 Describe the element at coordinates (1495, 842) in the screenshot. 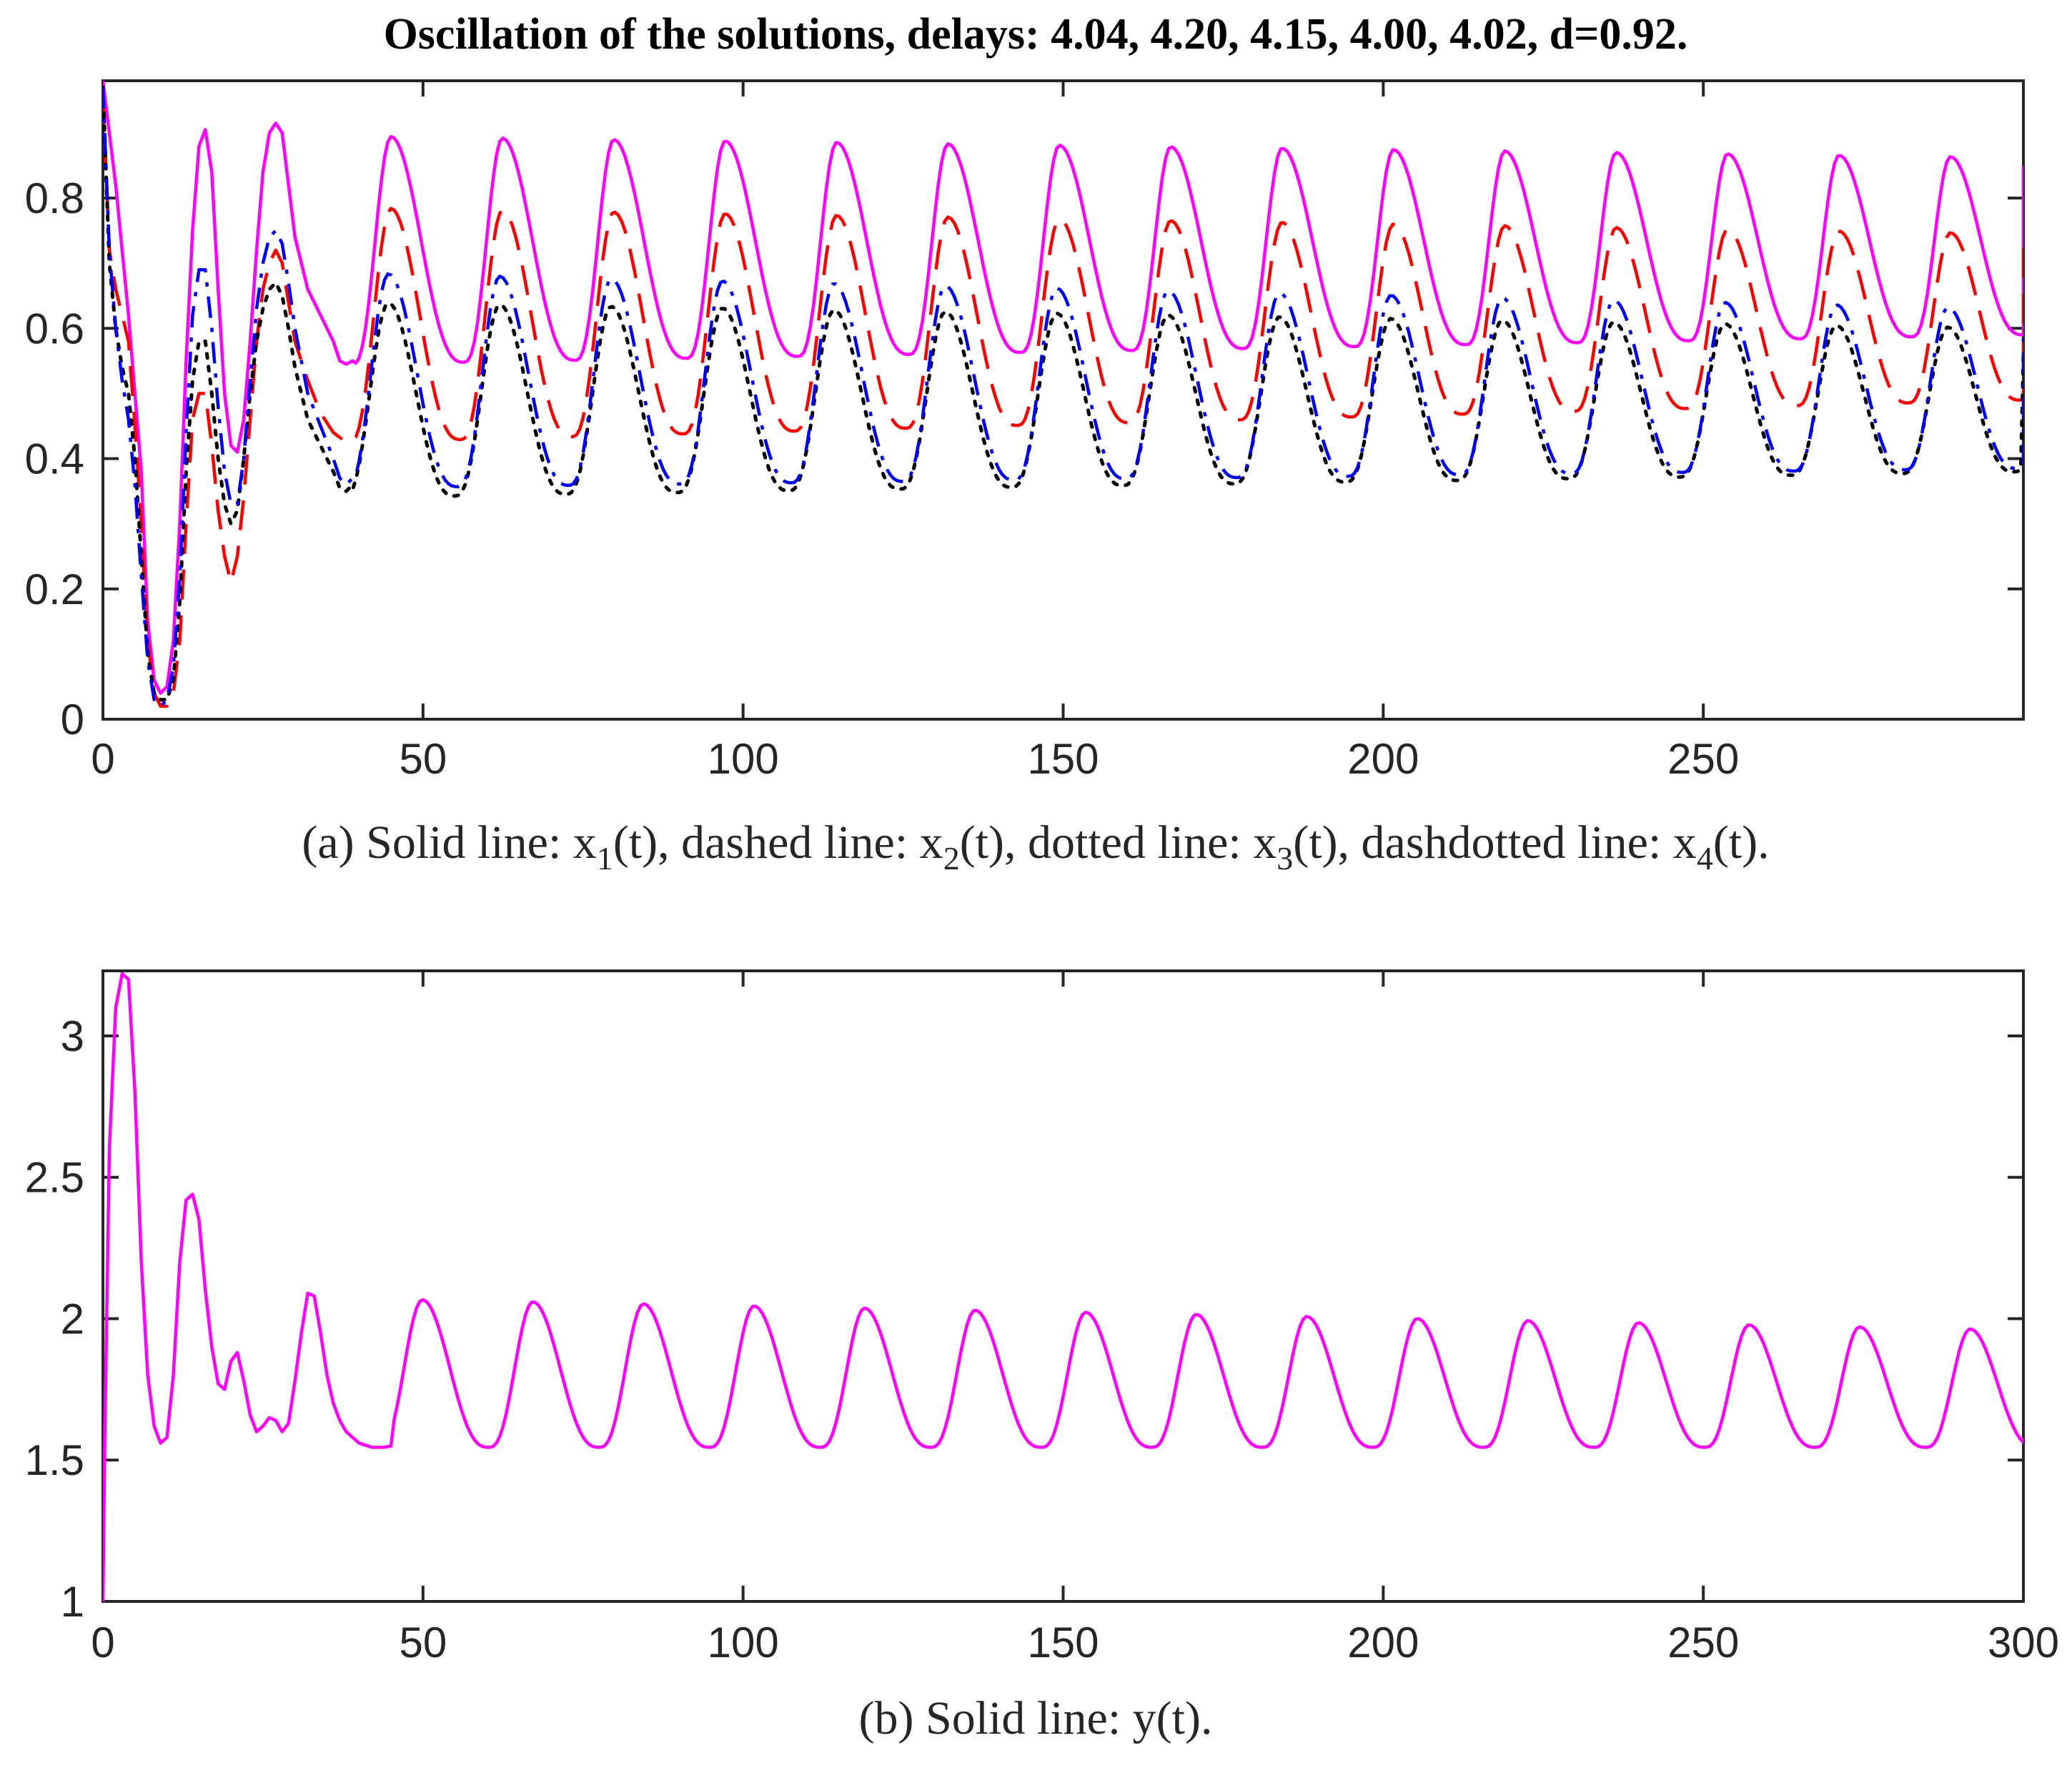

I see `caption-text: (t), dashdotted line: x` at that location.